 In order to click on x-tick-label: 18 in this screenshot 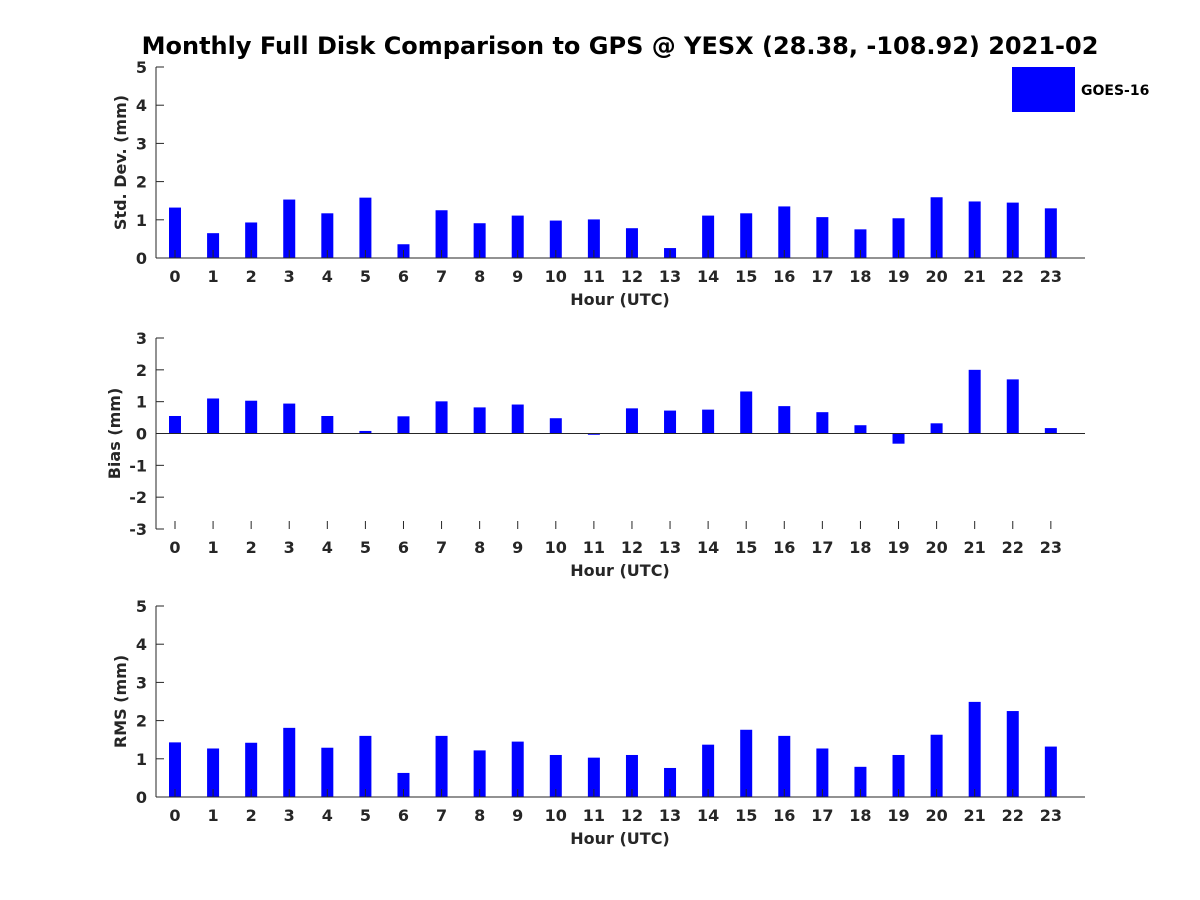, I will do `click(860, 547)`.